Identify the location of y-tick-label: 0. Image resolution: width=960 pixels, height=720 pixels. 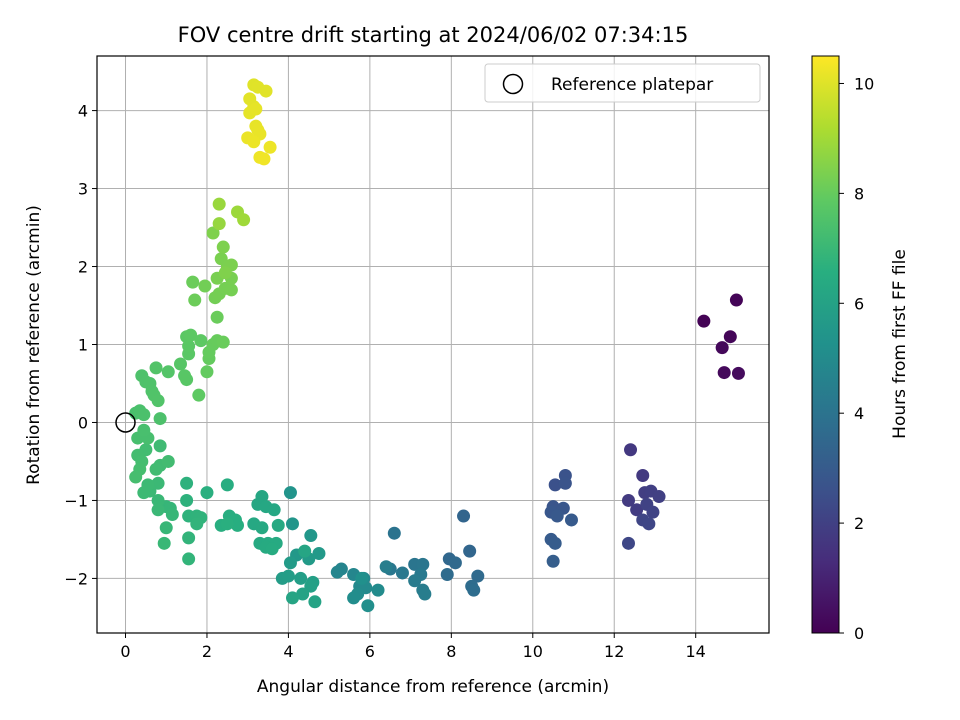
(83, 422).